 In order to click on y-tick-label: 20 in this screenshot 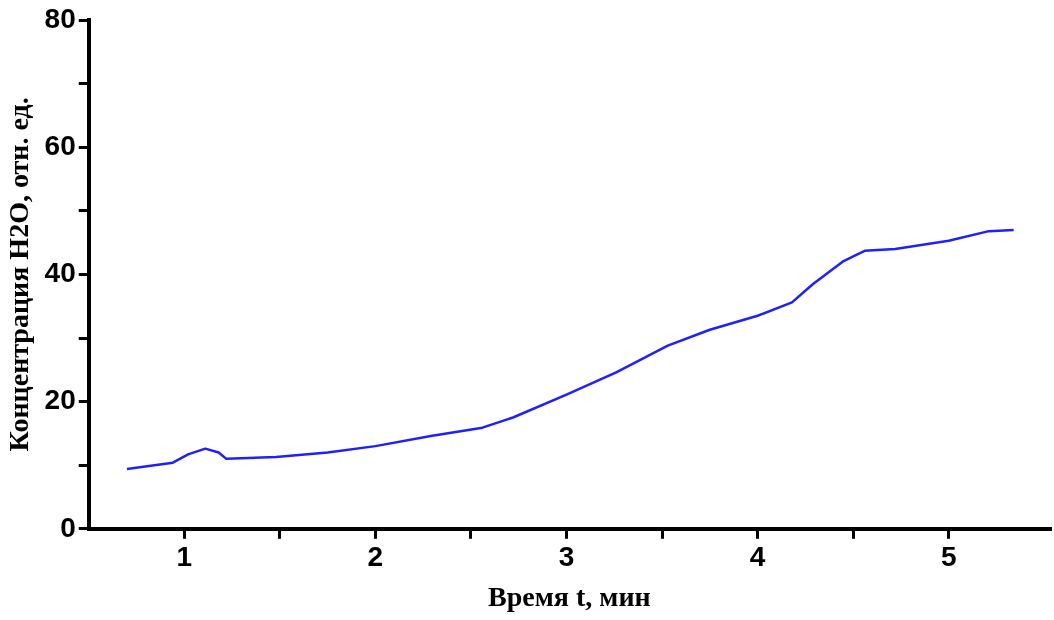, I will do `click(60, 400)`.